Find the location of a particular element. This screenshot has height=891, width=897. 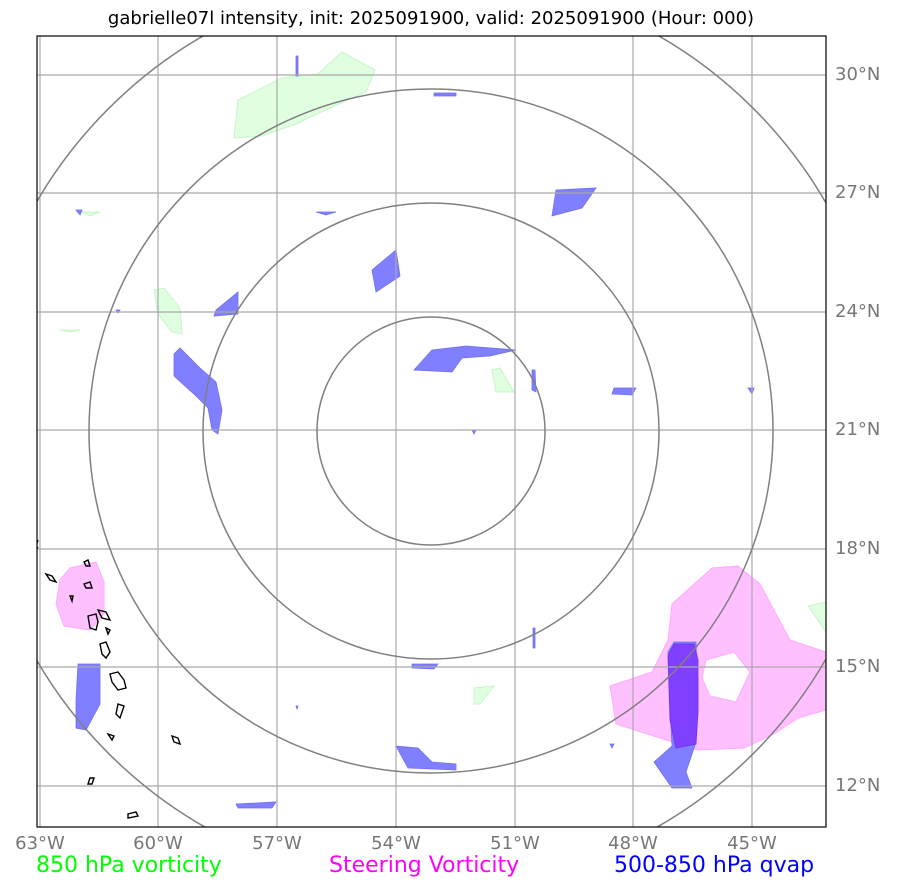

range-ring is located at coordinates (431, 431).